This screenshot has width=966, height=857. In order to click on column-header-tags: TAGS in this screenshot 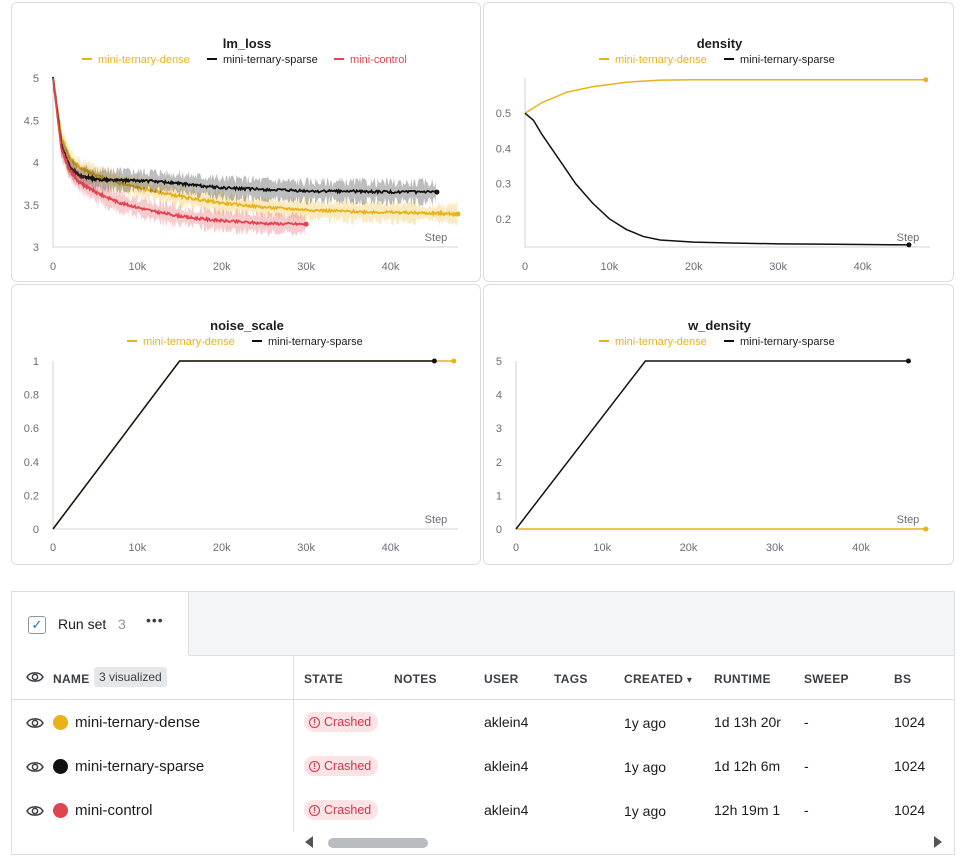, I will do `click(571, 679)`.